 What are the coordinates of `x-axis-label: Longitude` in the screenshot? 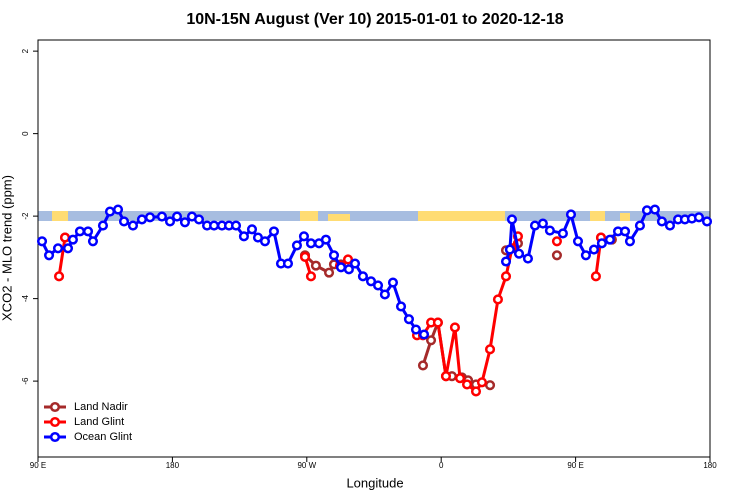 It's located at (374, 482).